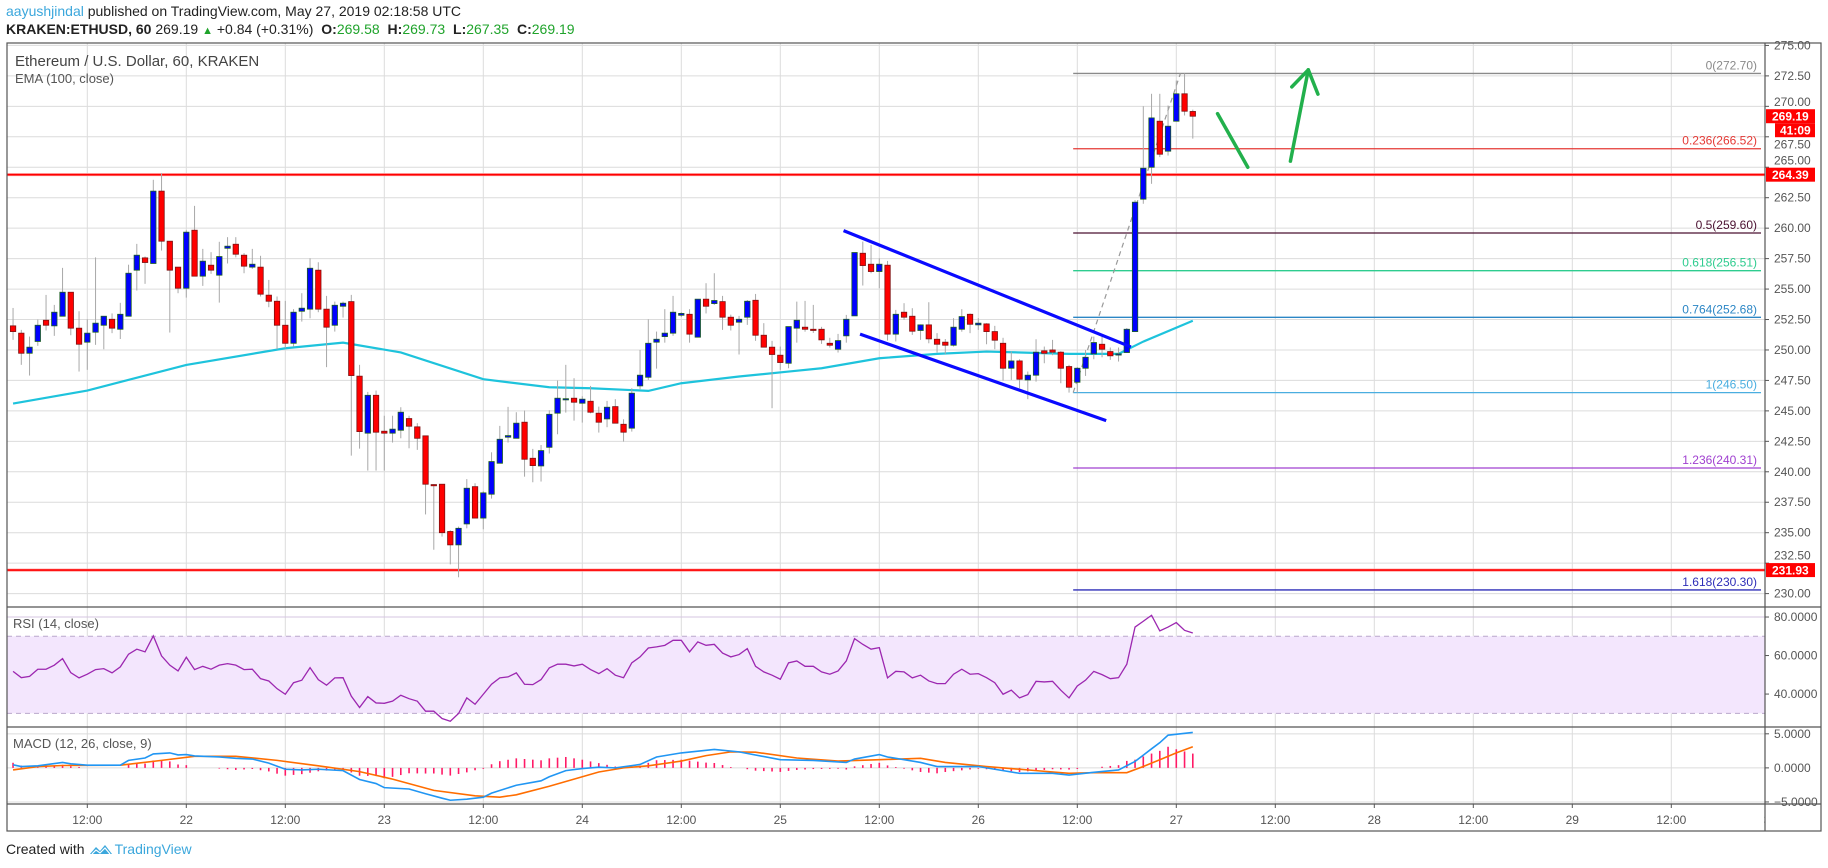 This screenshot has width=1828, height=868. What do you see at coordinates (82, 743) in the screenshot?
I see `macd-legend: MACD (12, 26, close, 9)` at bounding box center [82, 743].